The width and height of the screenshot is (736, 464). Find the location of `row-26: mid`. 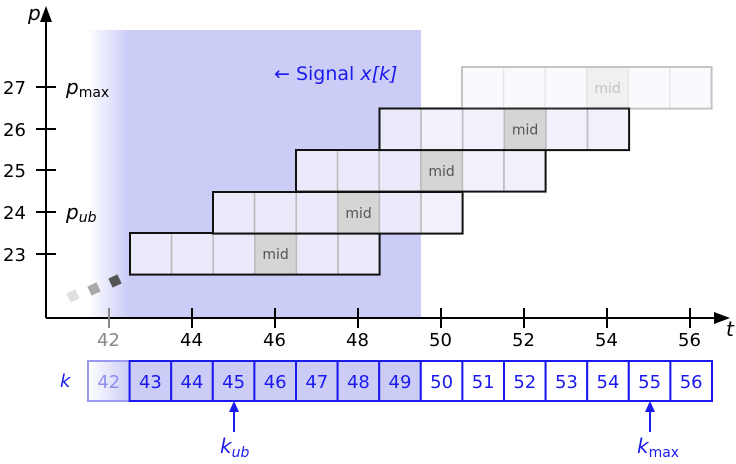

row-26: mid is located at coordinates (504, 129).